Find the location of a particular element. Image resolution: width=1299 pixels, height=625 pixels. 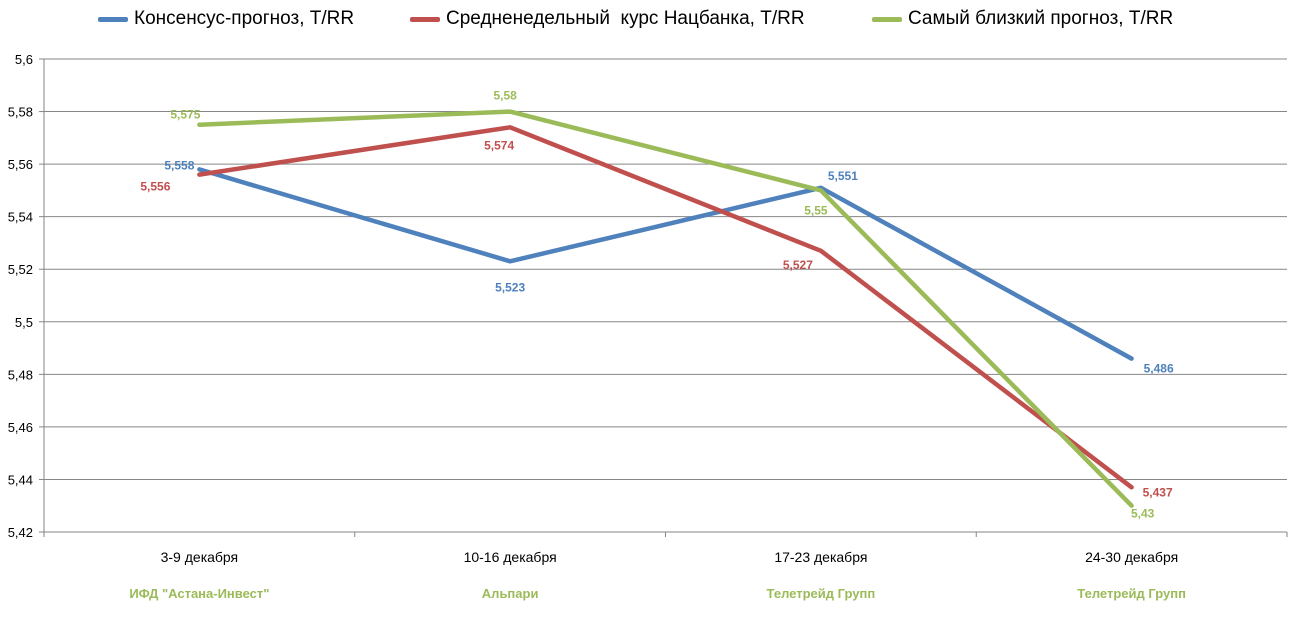

legend-item-nbrk-rate: Средненедельный курс Нацбанка, T/RR is located at coordinates (607, 19).